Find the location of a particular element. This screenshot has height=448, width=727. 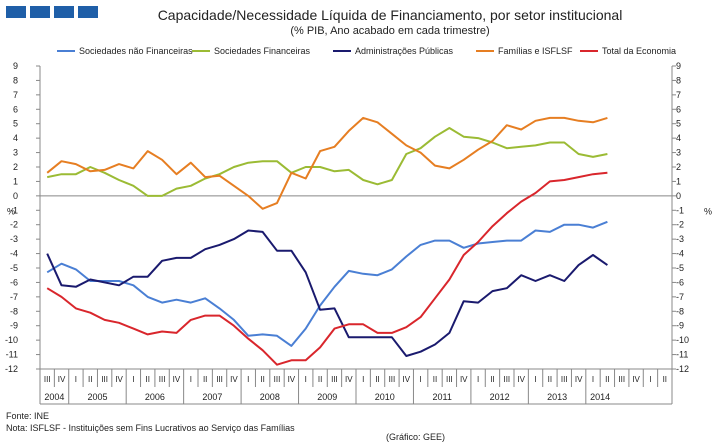

y-tick-label-right: 6 is located at coordinates (678, 109).